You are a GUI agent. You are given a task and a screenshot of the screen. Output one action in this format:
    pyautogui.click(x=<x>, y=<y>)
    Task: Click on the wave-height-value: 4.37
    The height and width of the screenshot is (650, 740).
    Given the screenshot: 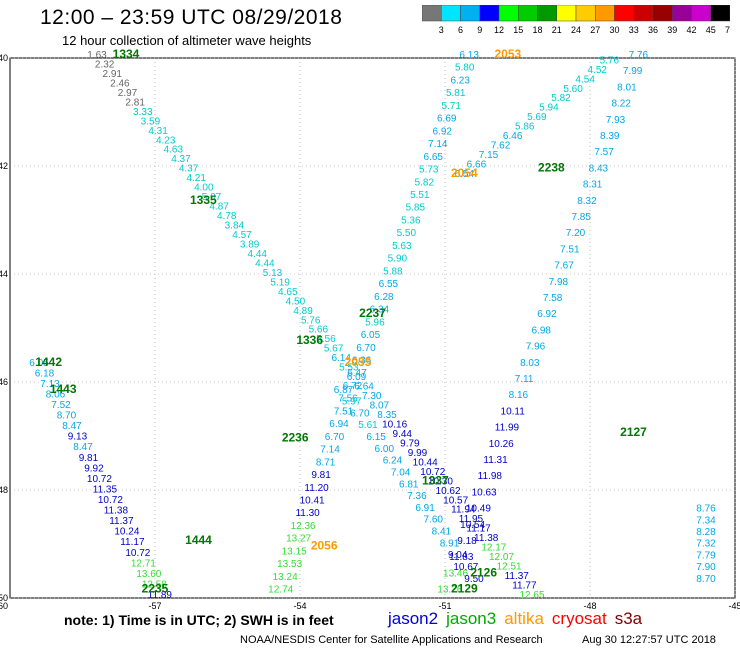 What is the action you would take?
    pyautogui.click(x=181, y=159)
    